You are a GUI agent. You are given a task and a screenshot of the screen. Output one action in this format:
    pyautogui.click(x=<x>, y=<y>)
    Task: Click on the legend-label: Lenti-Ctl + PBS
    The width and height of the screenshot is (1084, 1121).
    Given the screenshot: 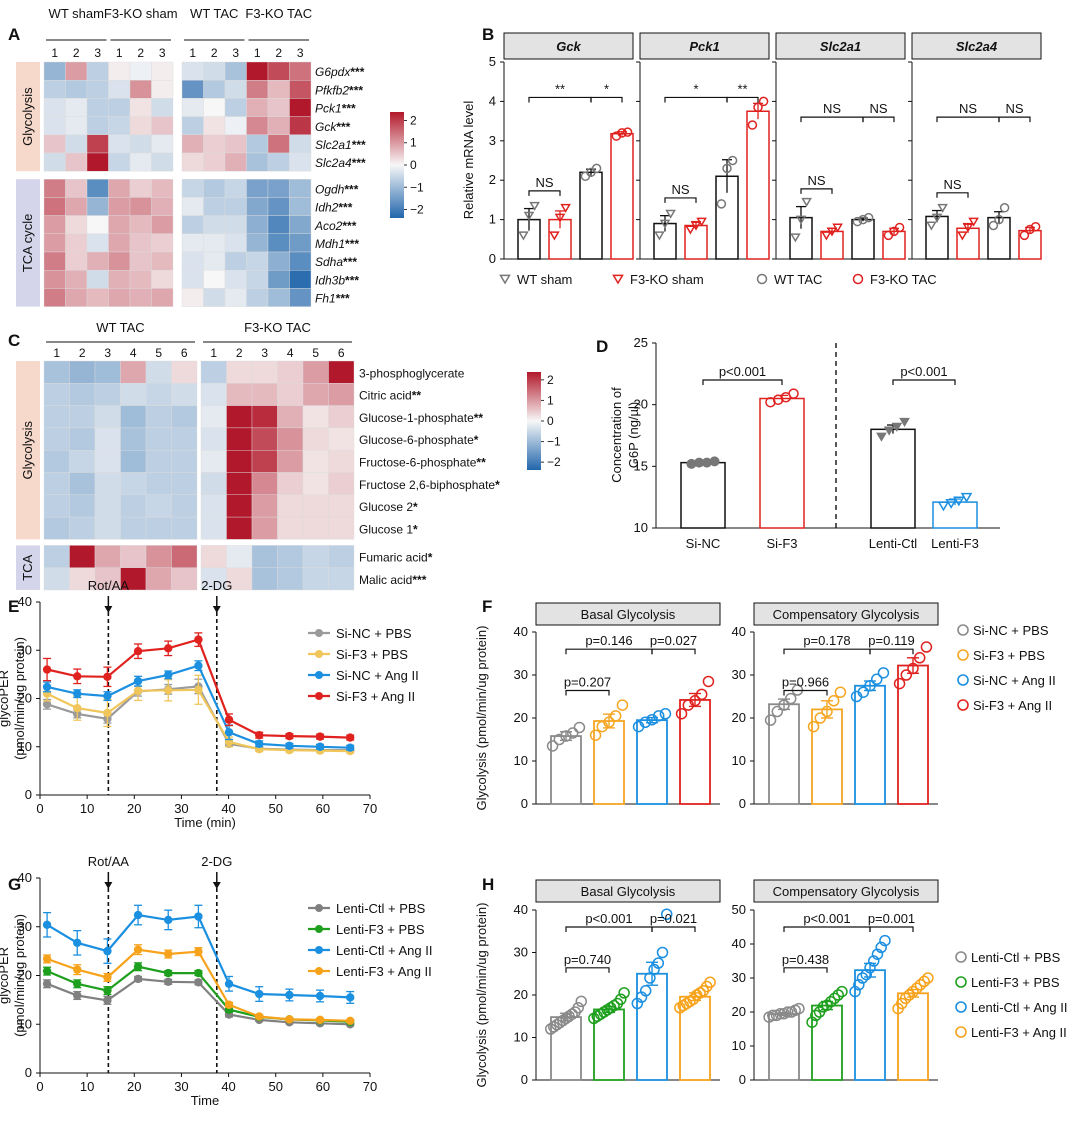 What is the action you would take?
    pyautogui.click(x=381, y=908)
    